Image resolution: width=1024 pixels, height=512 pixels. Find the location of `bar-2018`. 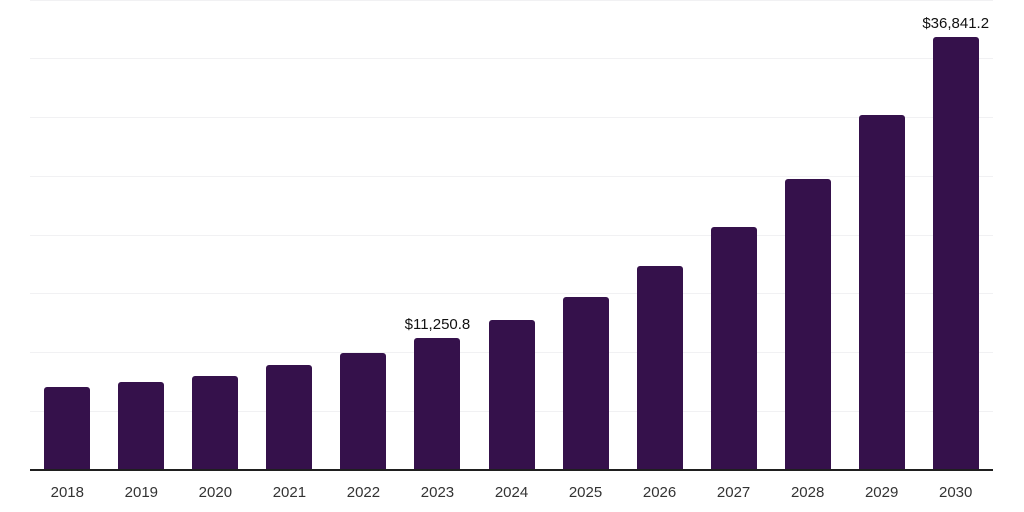

bar-2018 is located at coordinates (67, 428).